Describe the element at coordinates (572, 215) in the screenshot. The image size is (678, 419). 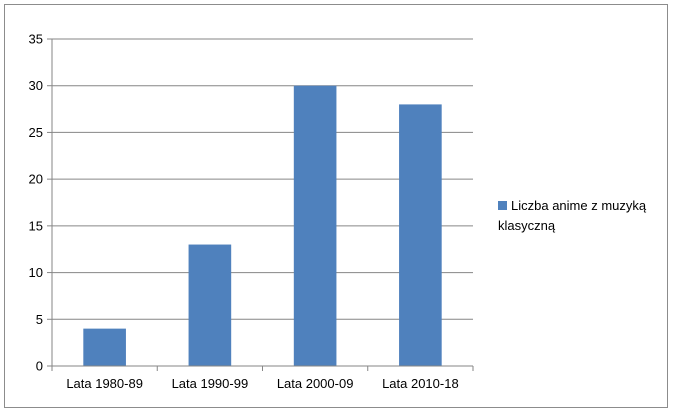
I see `legend-label: Liczba anime z muzyką klasyczną` at that location.